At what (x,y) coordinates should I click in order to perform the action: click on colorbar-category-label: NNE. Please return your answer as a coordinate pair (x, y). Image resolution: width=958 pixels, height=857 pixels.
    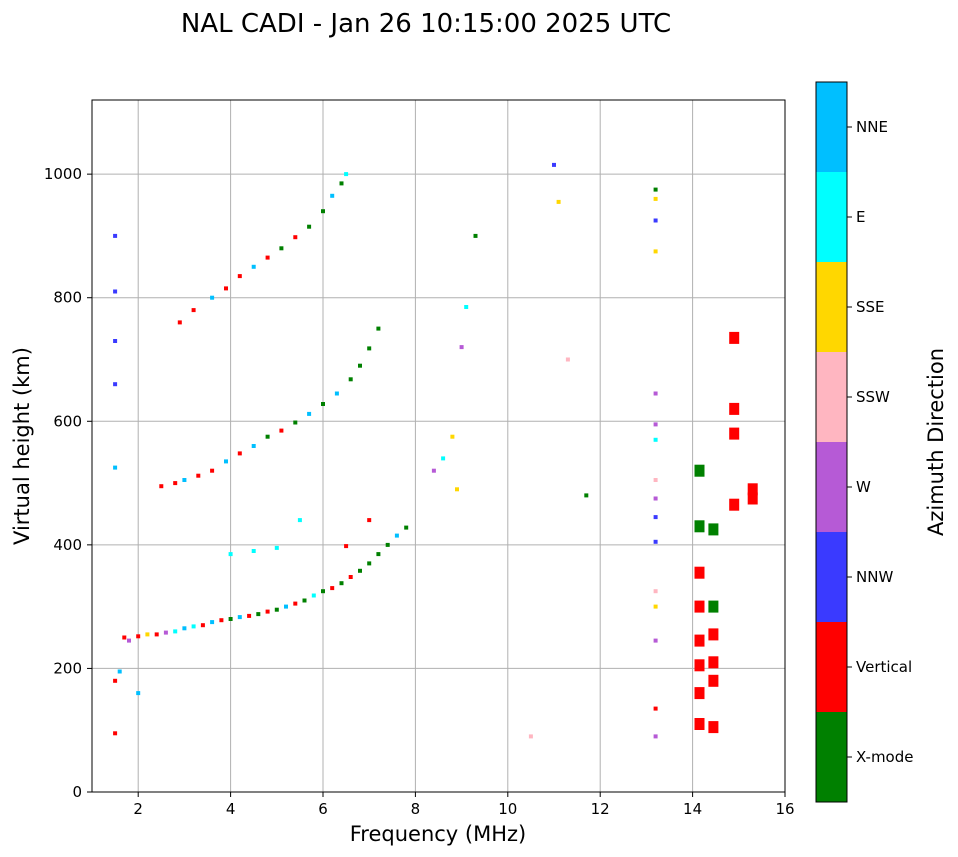
    Looking at the image, I should click on (872, 127).